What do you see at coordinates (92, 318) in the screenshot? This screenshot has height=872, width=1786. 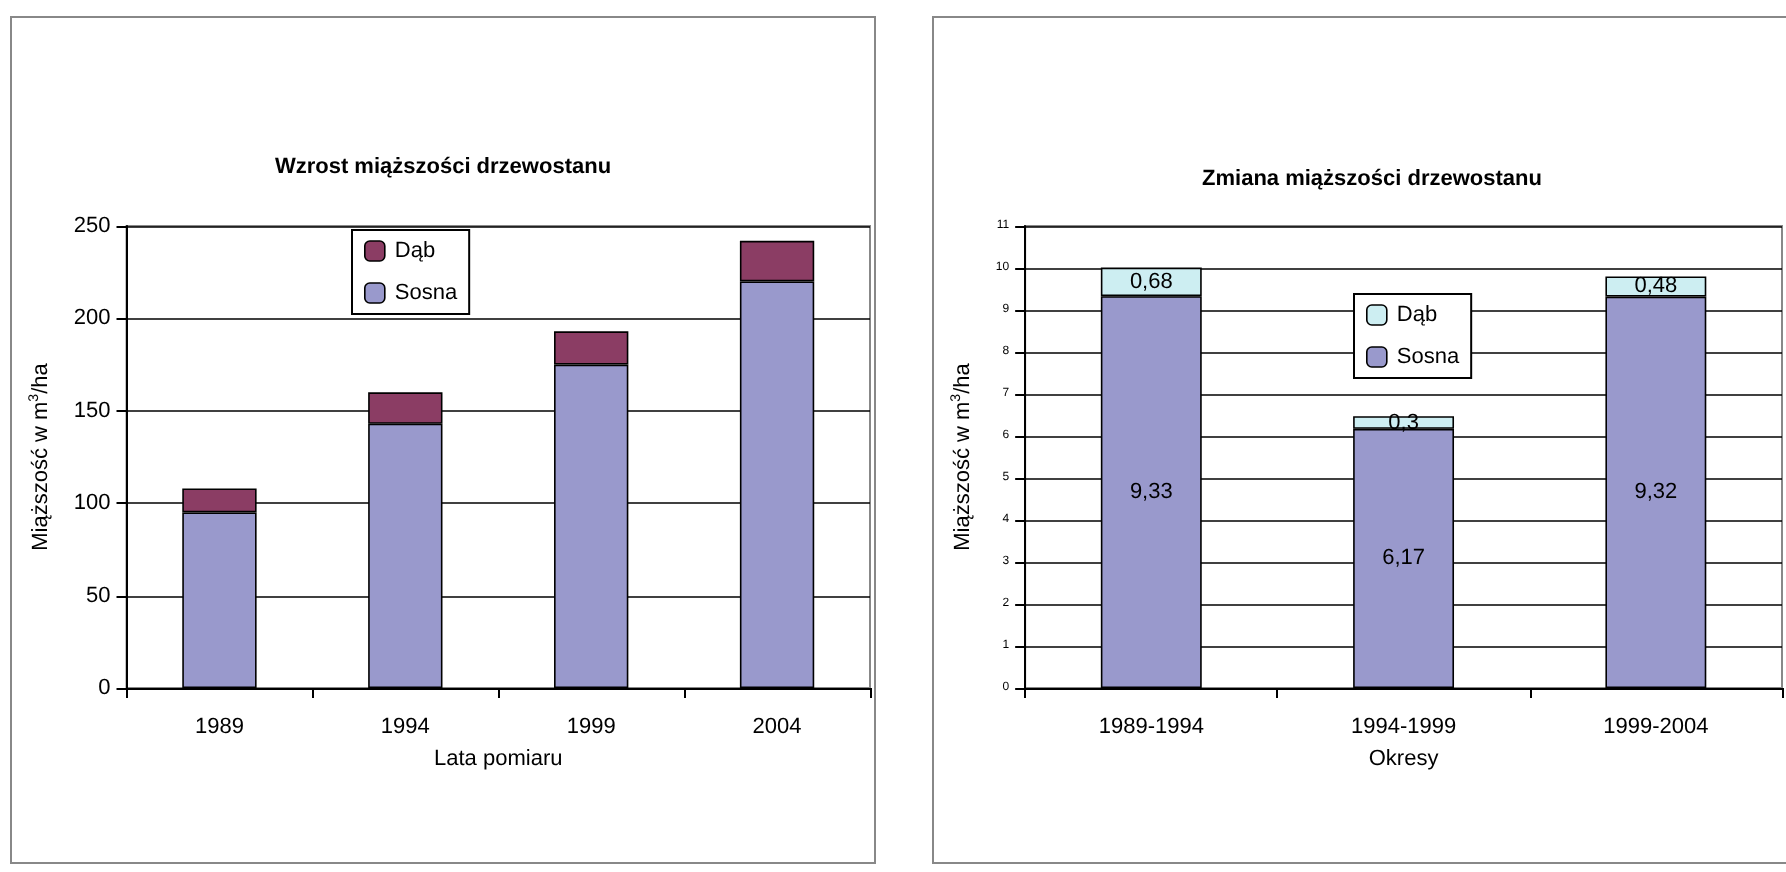 I see `y-tick-label: 200` at bounding box center [92, 318].